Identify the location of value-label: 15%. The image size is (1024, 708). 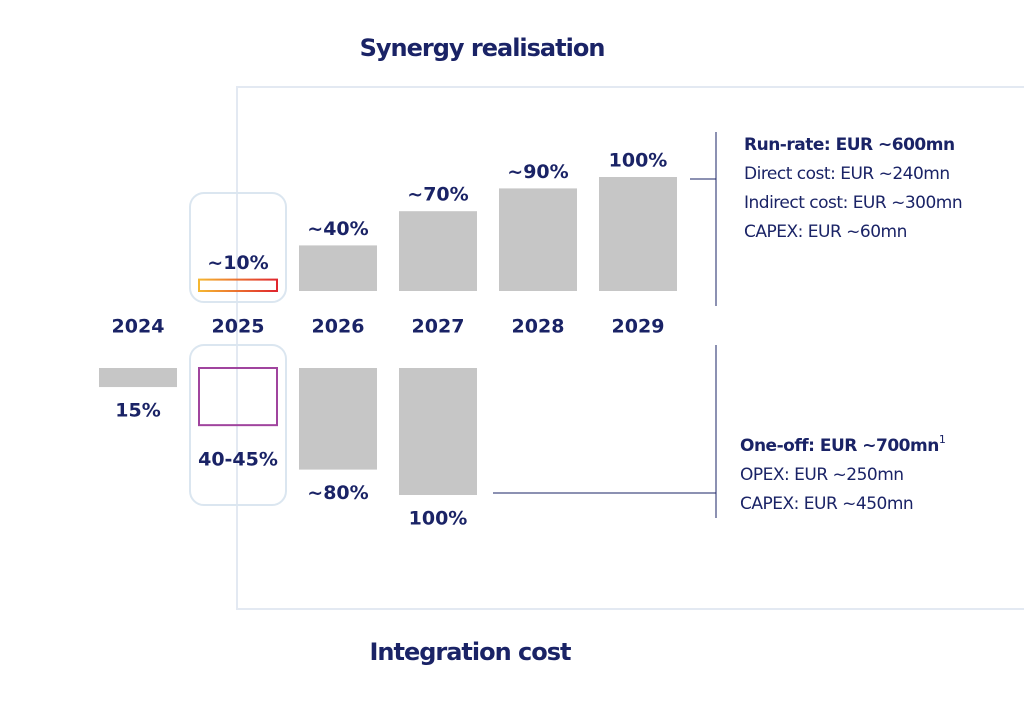
(137, 411).